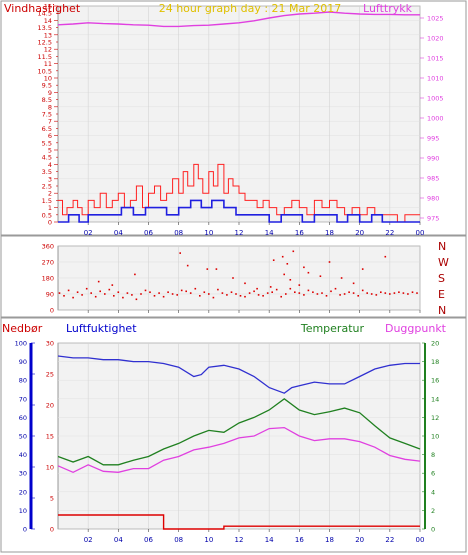  Describe the element at coordinates (48, 247) in the screenshot. I see `direction-tick-label: 360` at that location.